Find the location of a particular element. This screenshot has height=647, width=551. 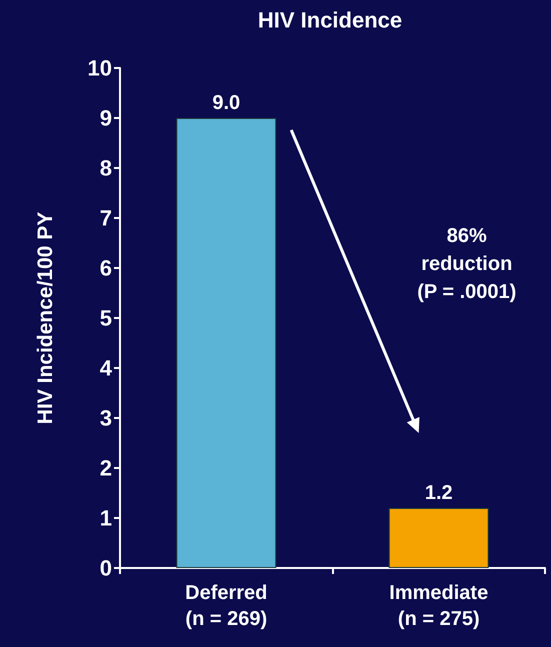

chart-title: HIV Incidence is located at coordinates (330, 20).